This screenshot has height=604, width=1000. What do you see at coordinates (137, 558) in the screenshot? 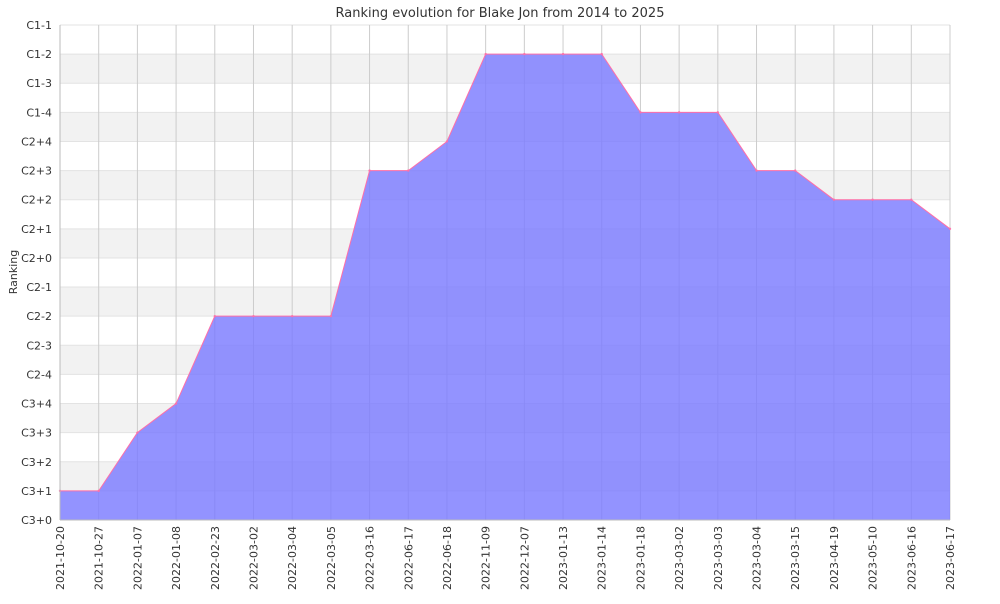
I see `x-tick-label: 2022-01-07` at bounding box center [137, 558].